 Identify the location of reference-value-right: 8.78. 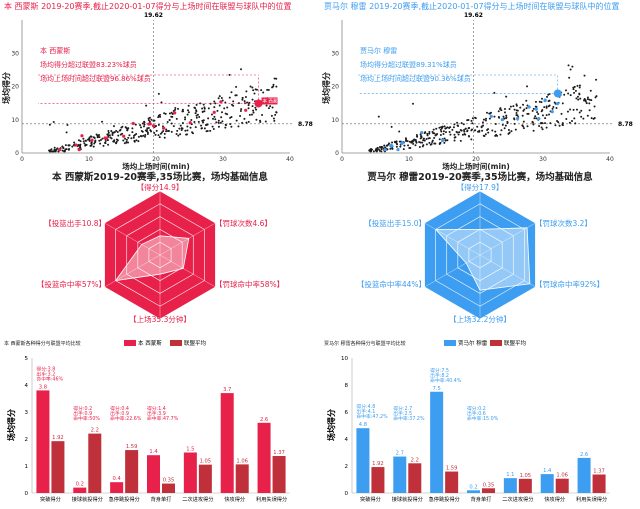
(305, 124).